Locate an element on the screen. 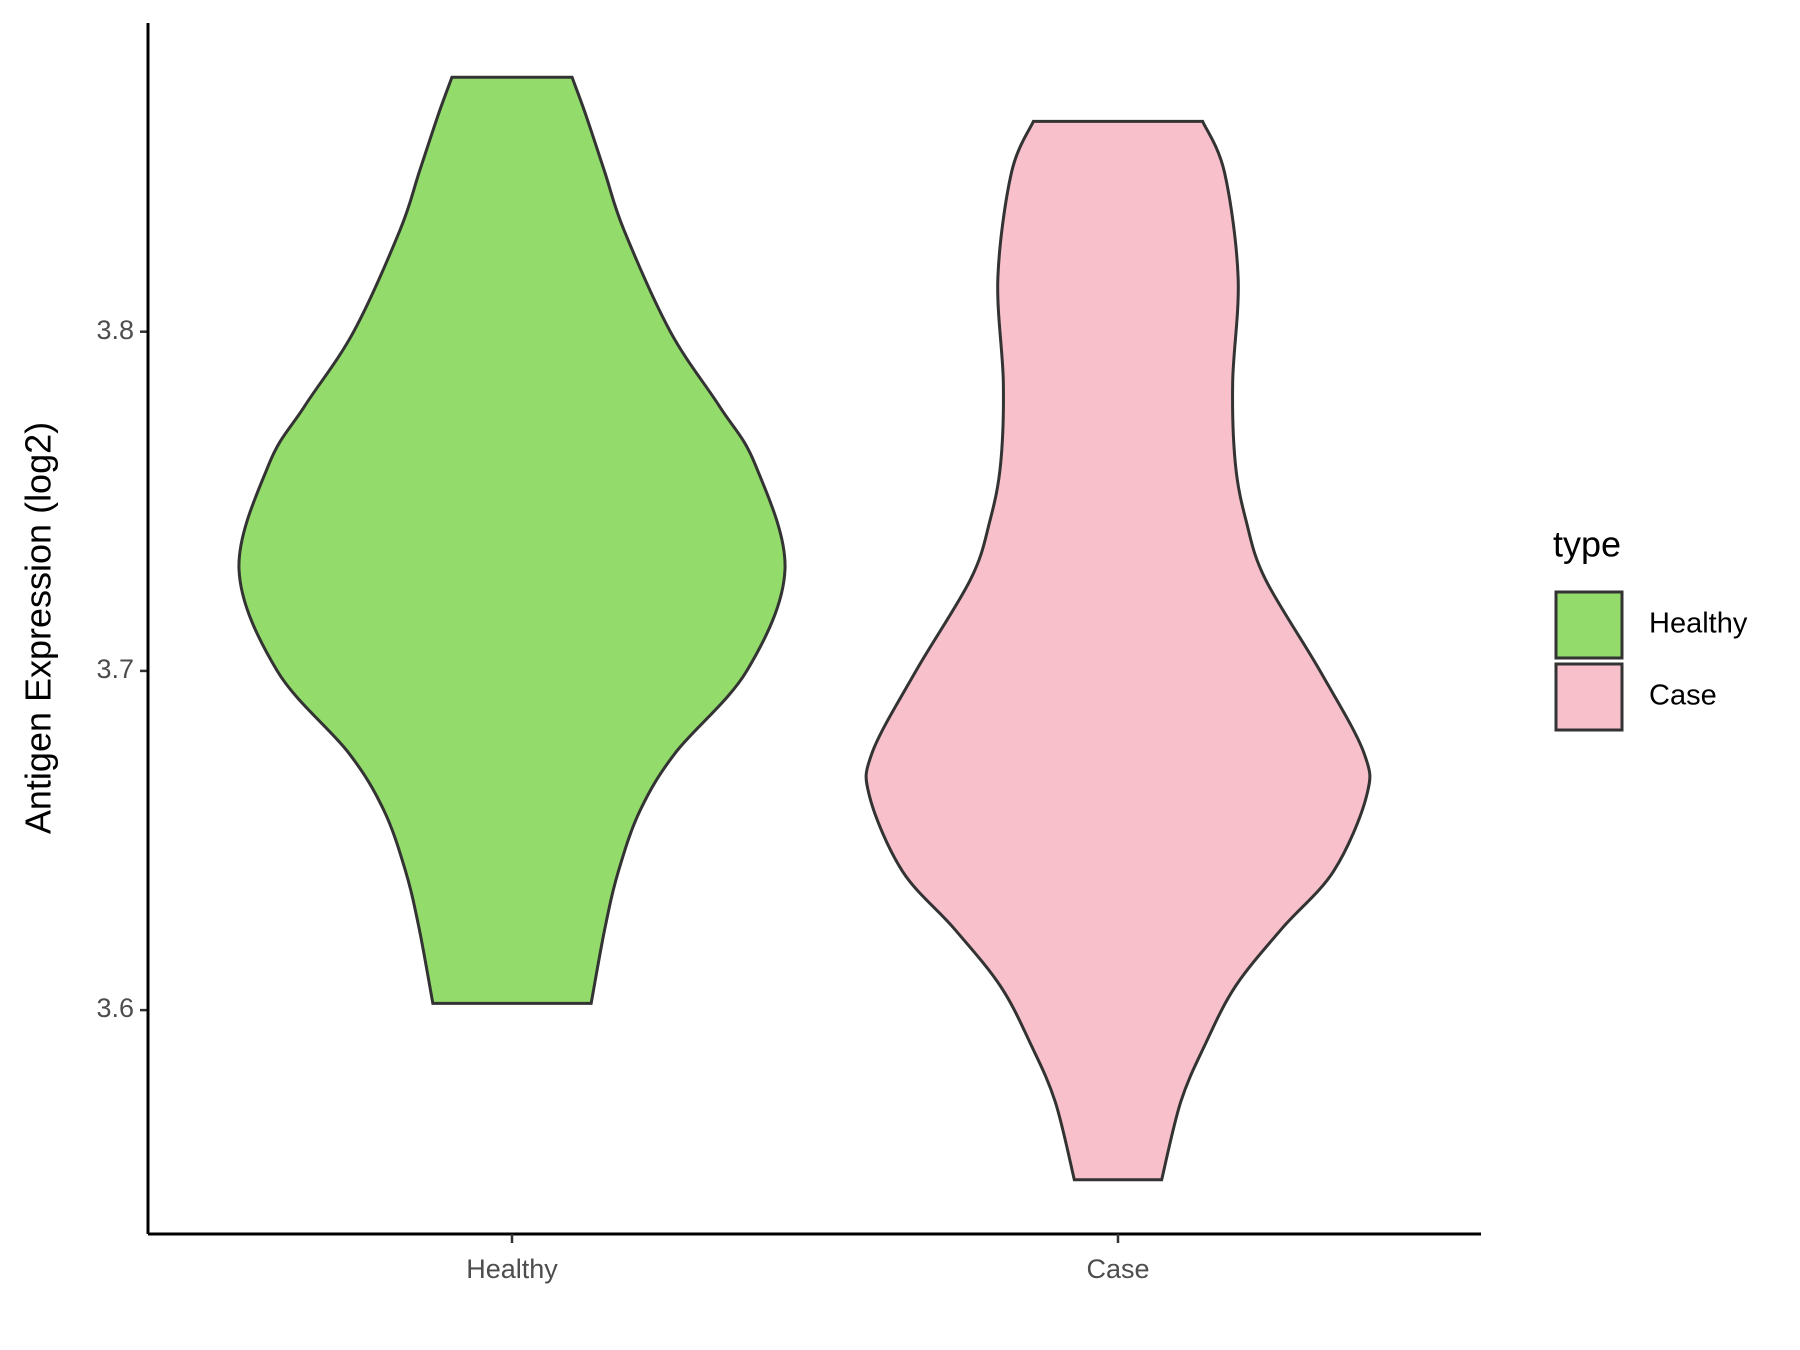 The height and width of the screenshot is (1350, 1800). y-axis-title: Antigen Expression (log2) is located at coordinates (38, 628).